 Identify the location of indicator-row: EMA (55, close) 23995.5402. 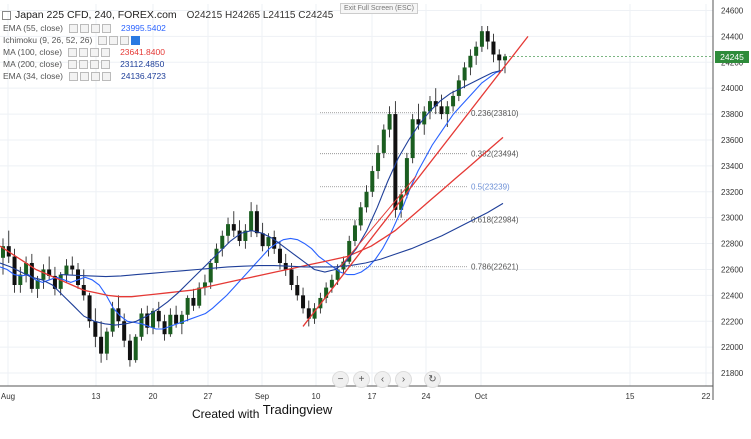
(84, 28).